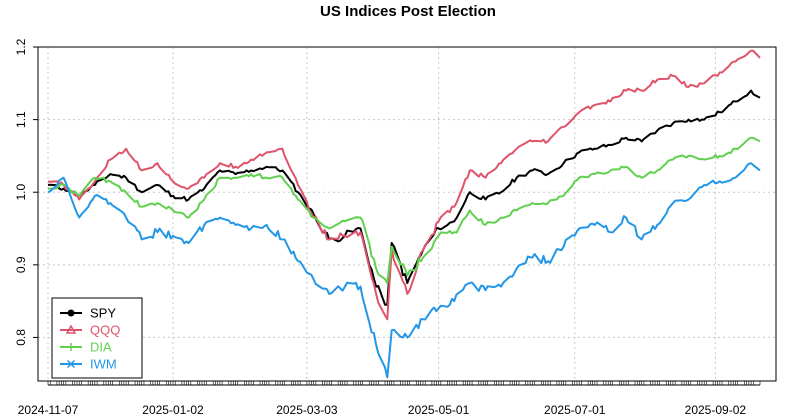 Image resolution: width=788 pixels, height=420 pixels. What do you see at coordinates (21, 119) in the screenshot?
I see `y-tick-label: 1.1` at bounding box center [21, 119].